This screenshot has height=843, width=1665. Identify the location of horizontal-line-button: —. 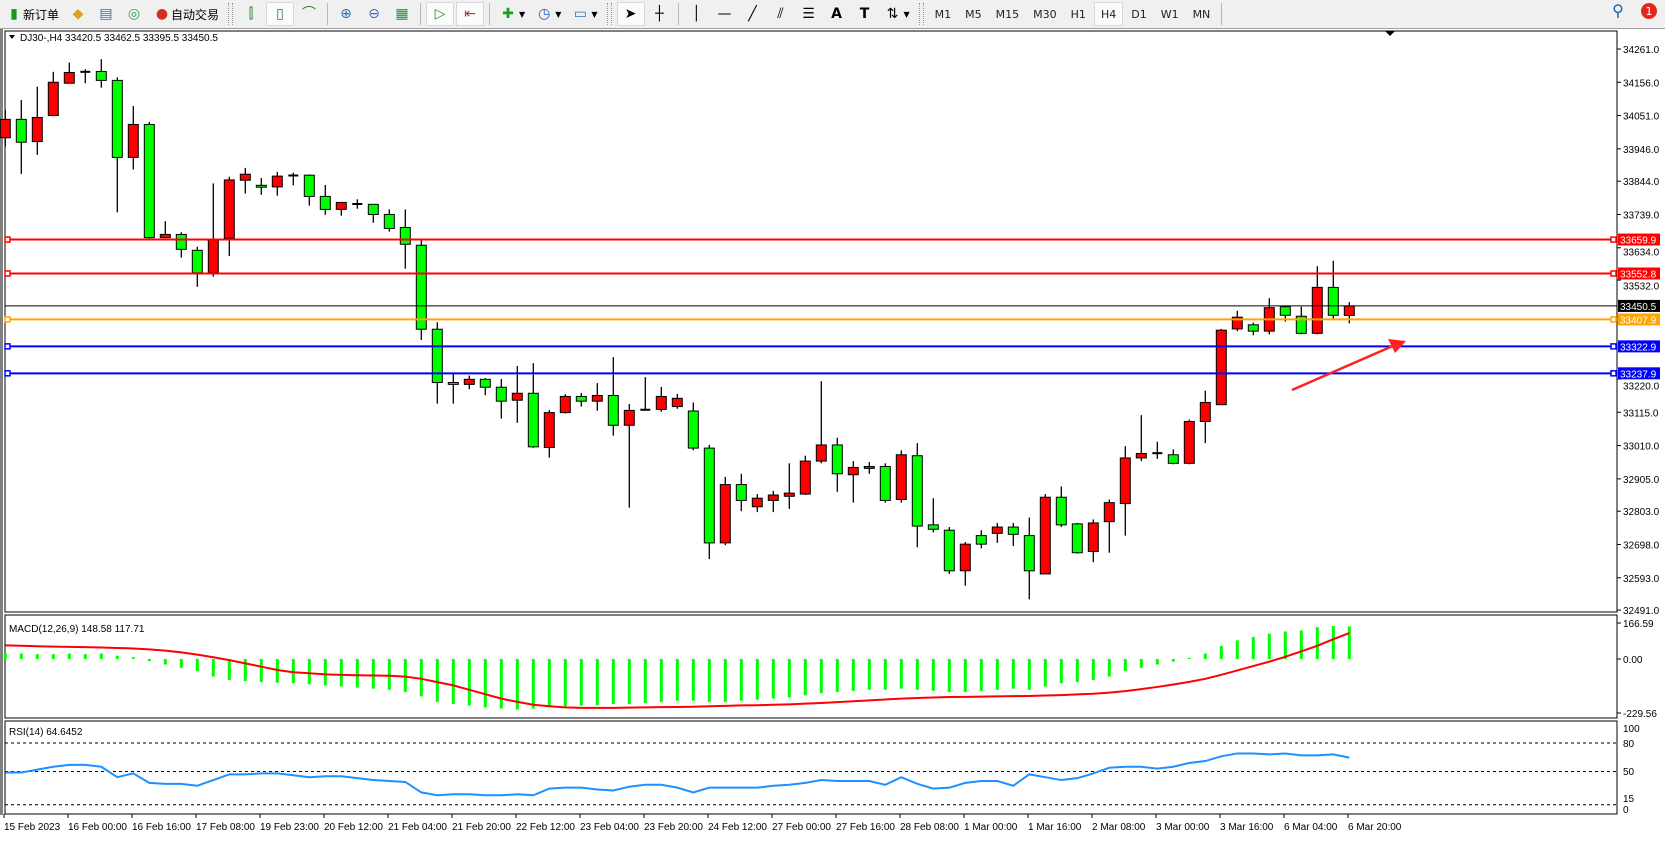
(725, 14).